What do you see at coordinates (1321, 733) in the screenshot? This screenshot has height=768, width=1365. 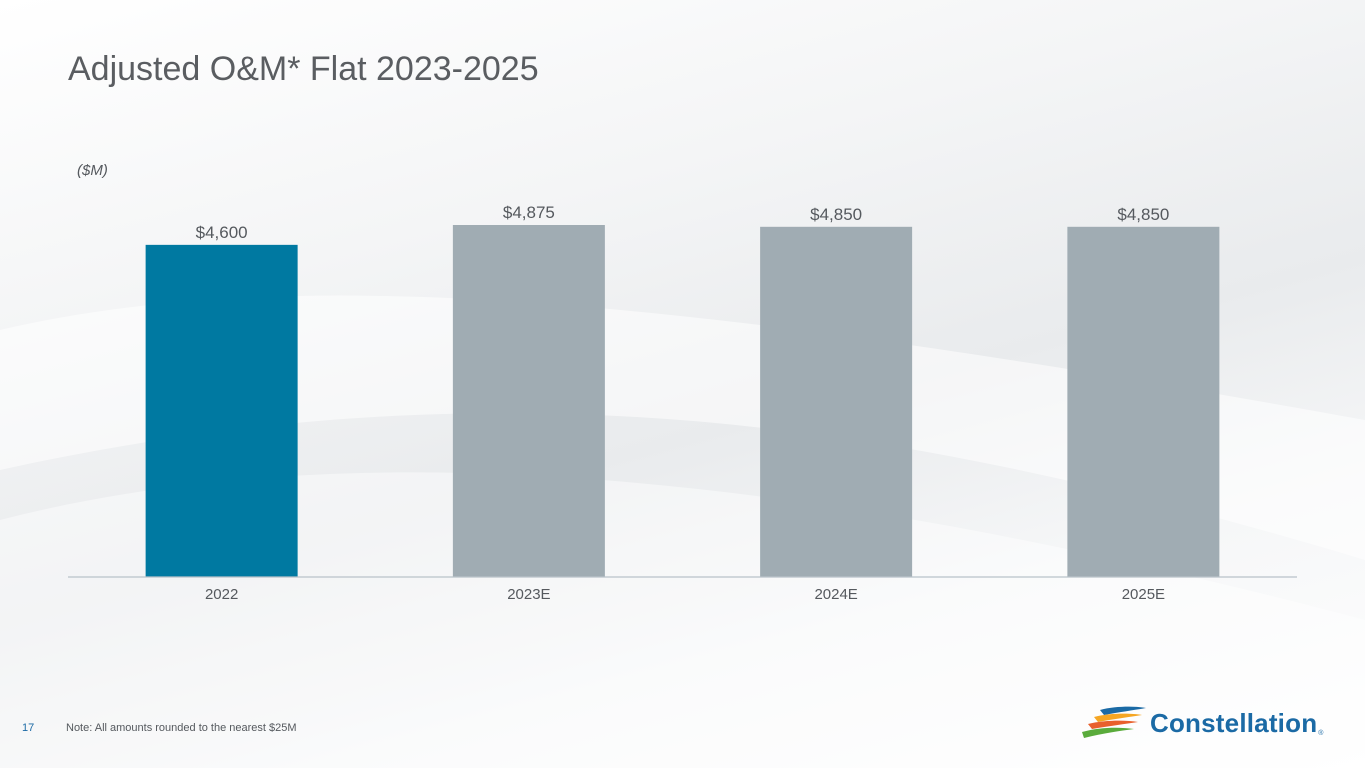 I see `registered-mark: ®` at bounding box center [1321, 733].